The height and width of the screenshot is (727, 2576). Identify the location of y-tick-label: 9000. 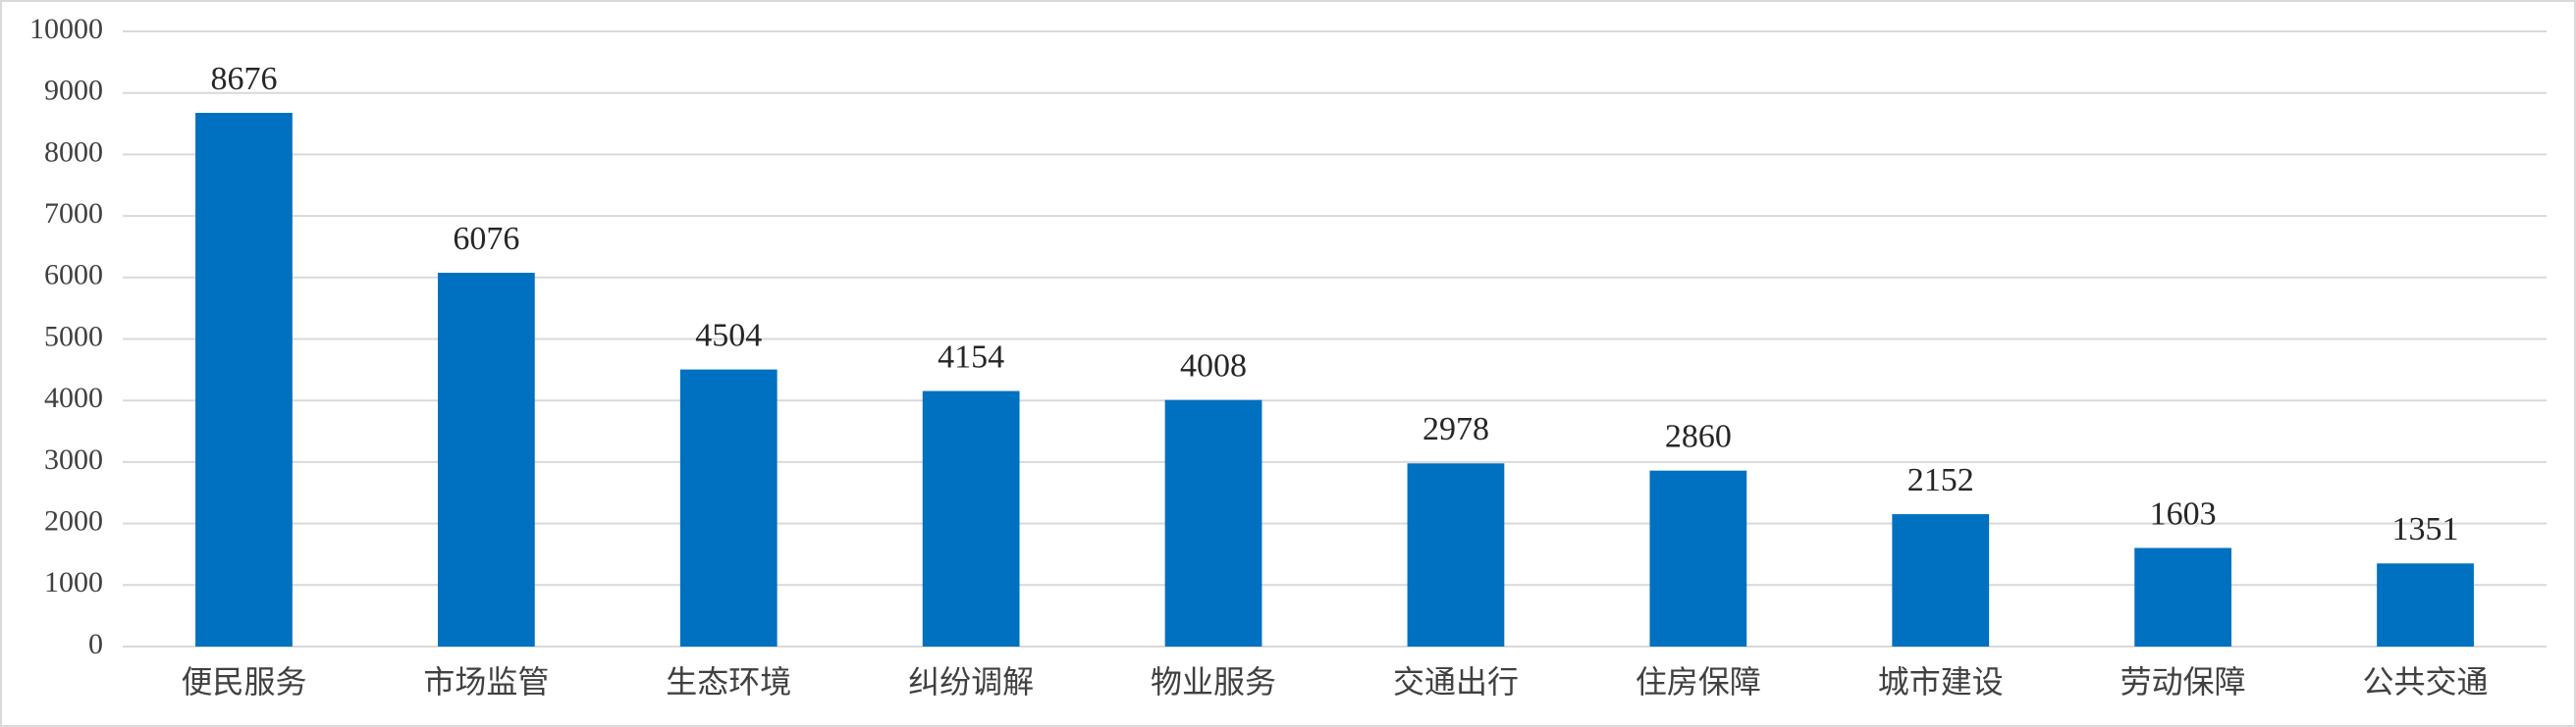
(73, 91).